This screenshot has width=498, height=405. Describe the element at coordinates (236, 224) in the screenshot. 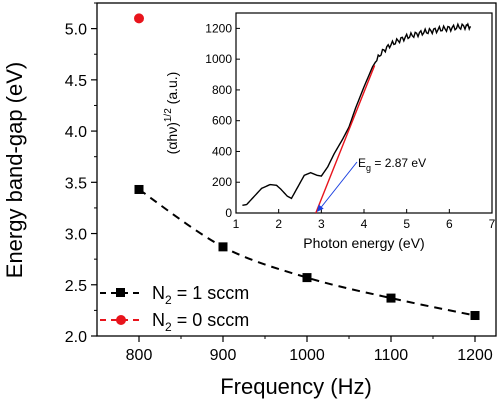

I see `inset-x-tick-label: 1` at that location.